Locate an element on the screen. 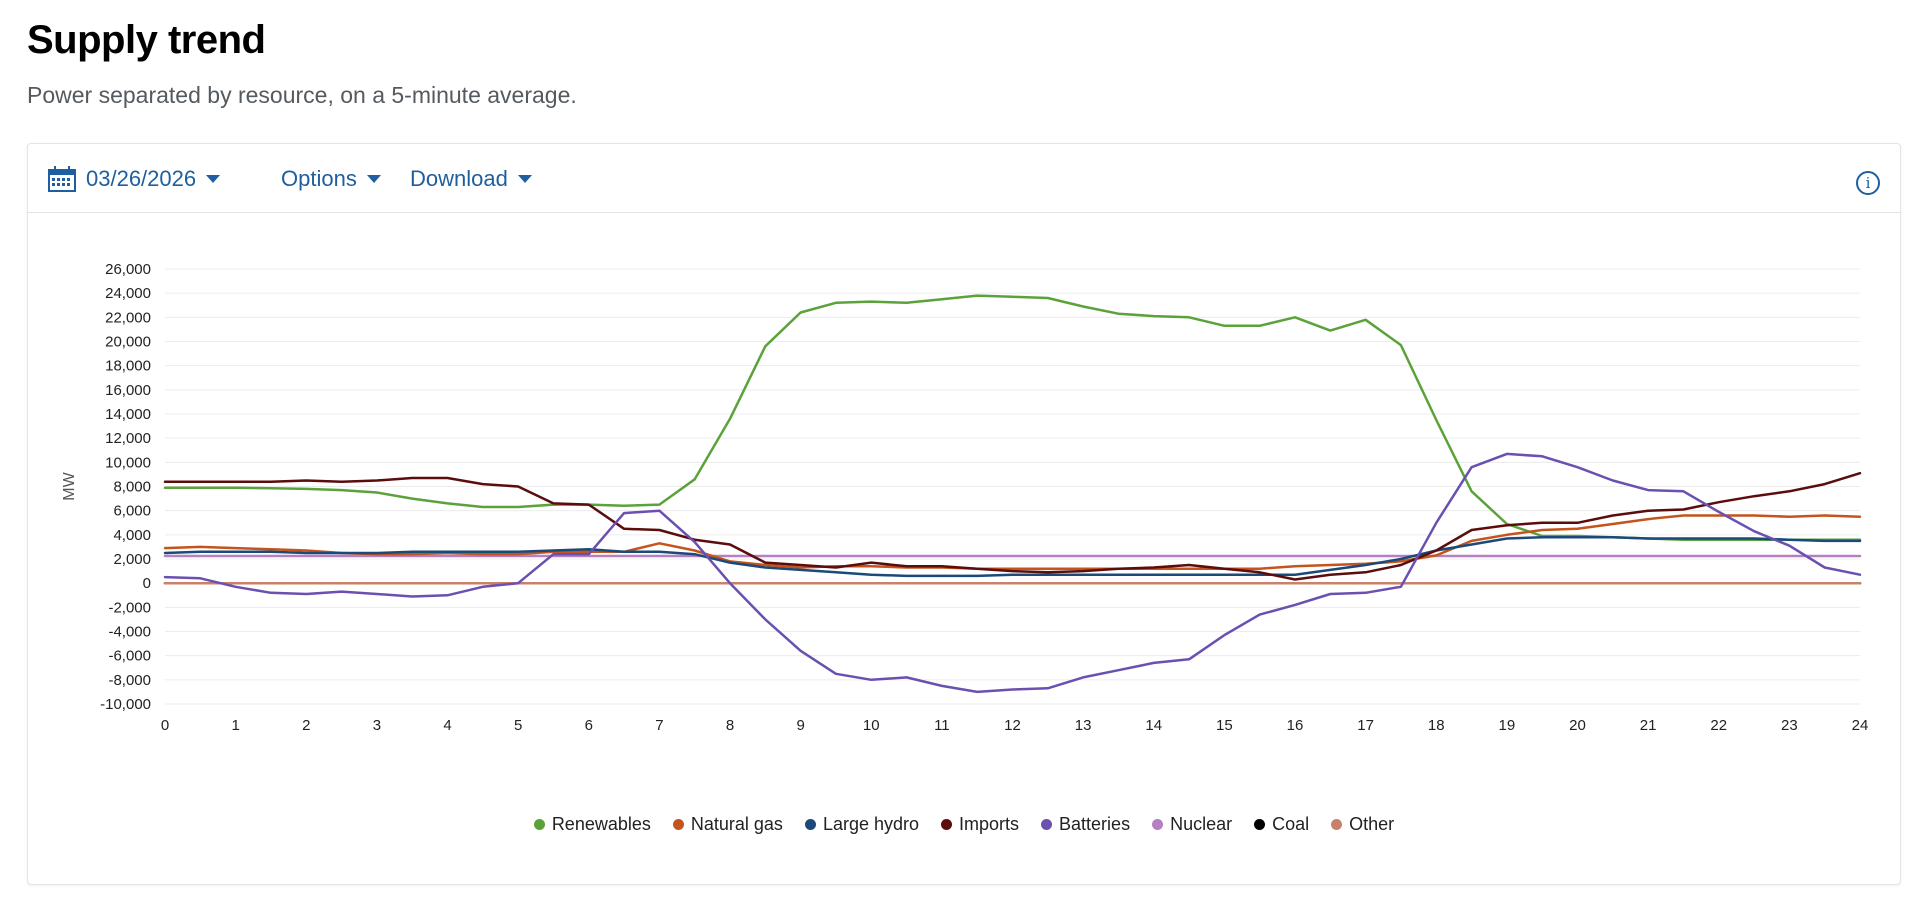 The width and height of the screenshot is (1920, 898). date-value: 03/26/2026 is located at coordinates (141, 178).